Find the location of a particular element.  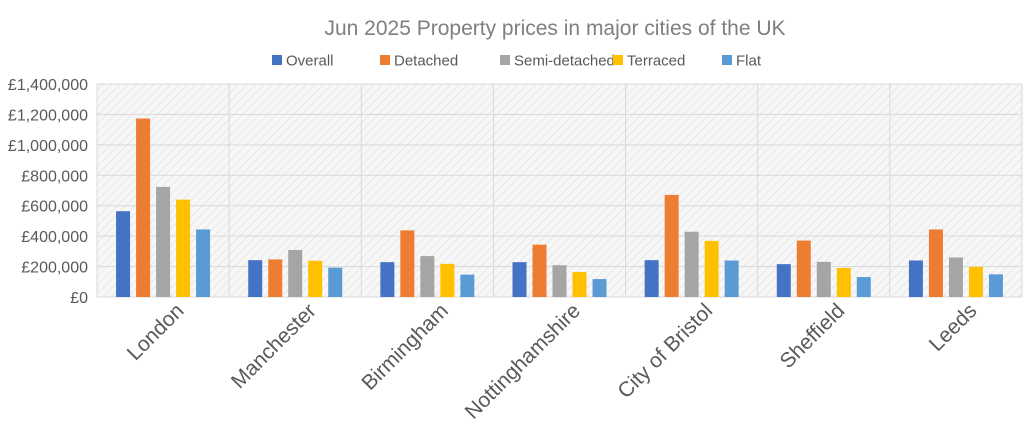

y-tick-label: £1,200,000 is located at coordinates (48, 115).